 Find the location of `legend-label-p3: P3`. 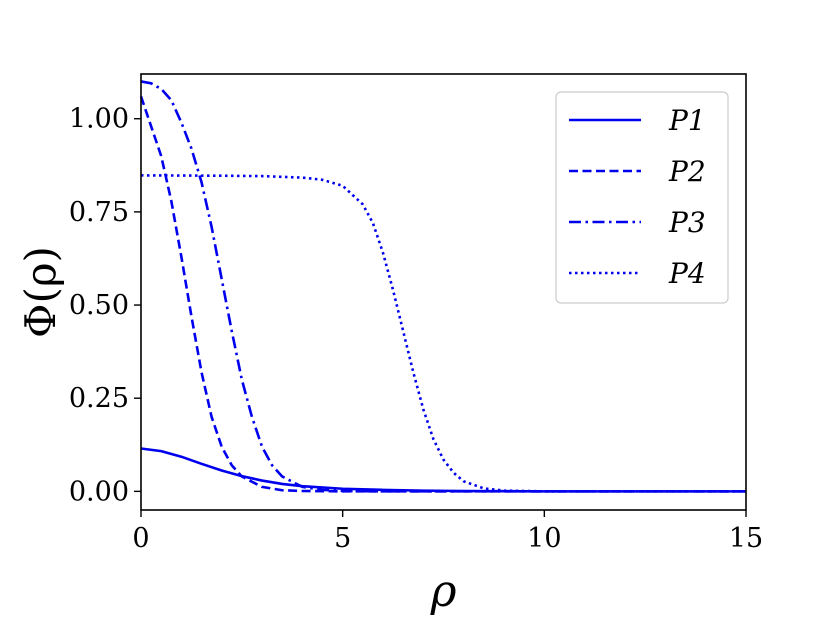

legend-label-p3: P3 is located at coordinates (687, 222).